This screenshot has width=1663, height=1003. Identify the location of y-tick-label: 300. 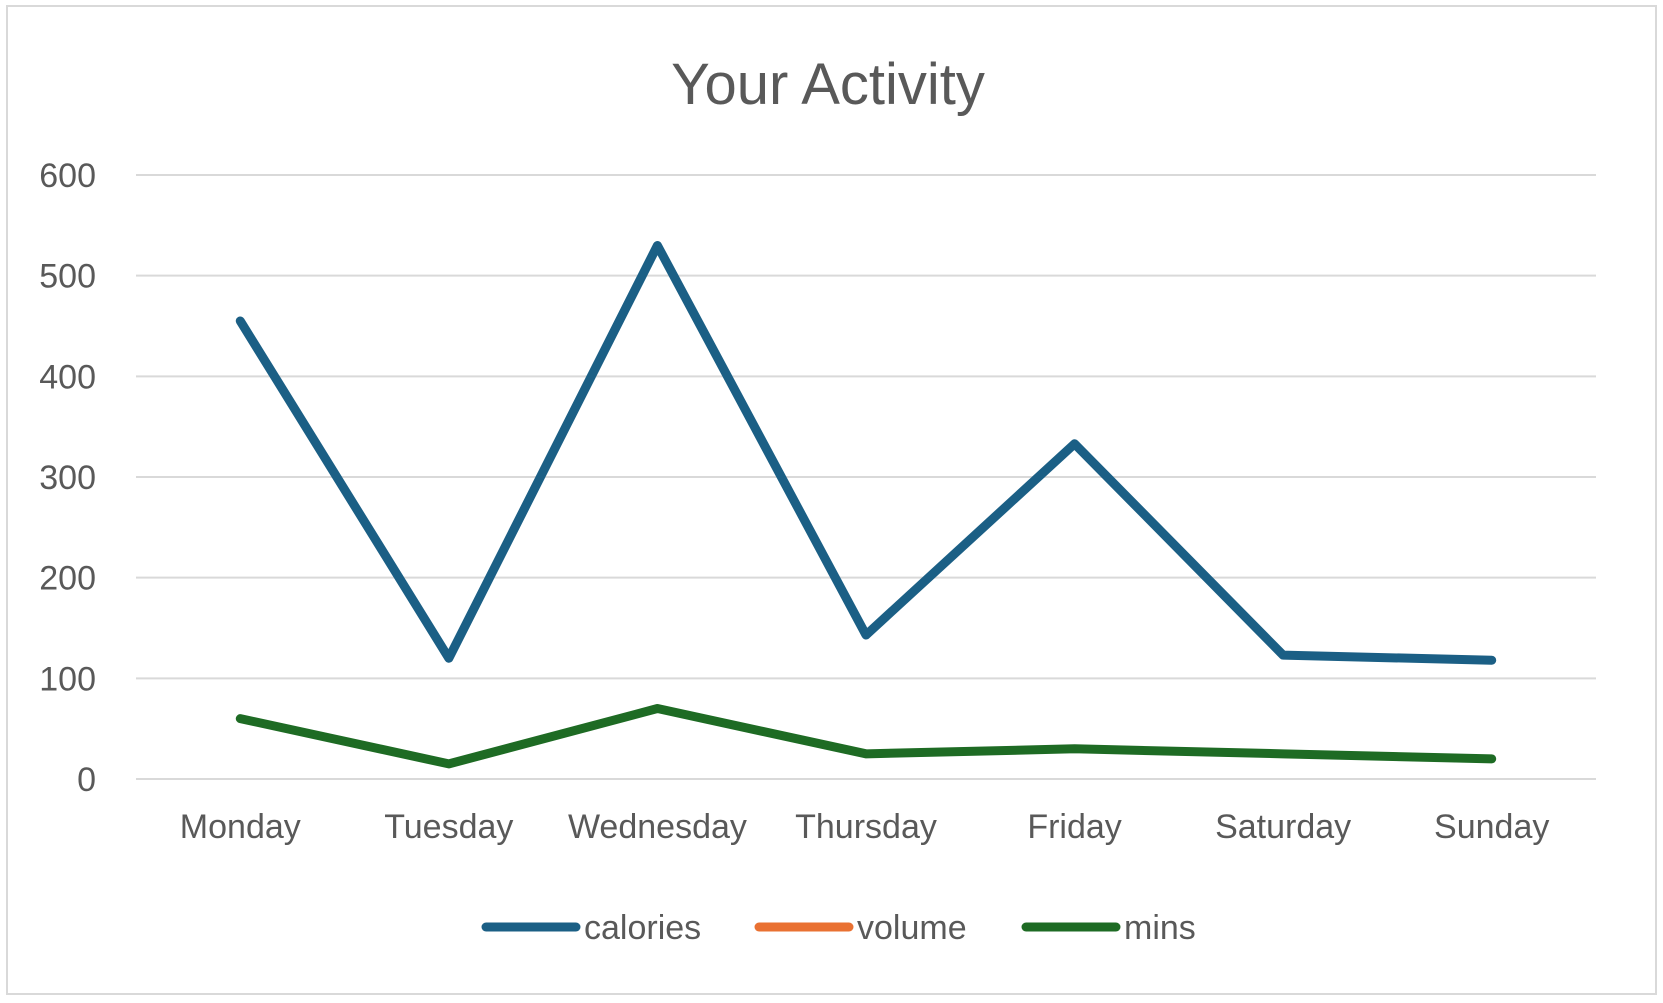
(67, 478).